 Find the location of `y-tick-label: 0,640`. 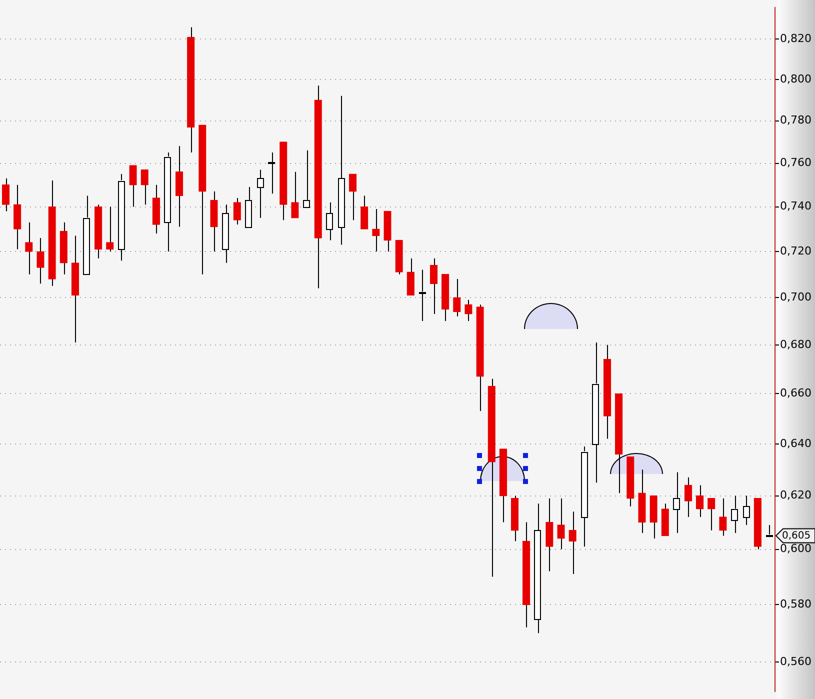

y-tick-label: 0,640 is located at coordinates (796, 443).